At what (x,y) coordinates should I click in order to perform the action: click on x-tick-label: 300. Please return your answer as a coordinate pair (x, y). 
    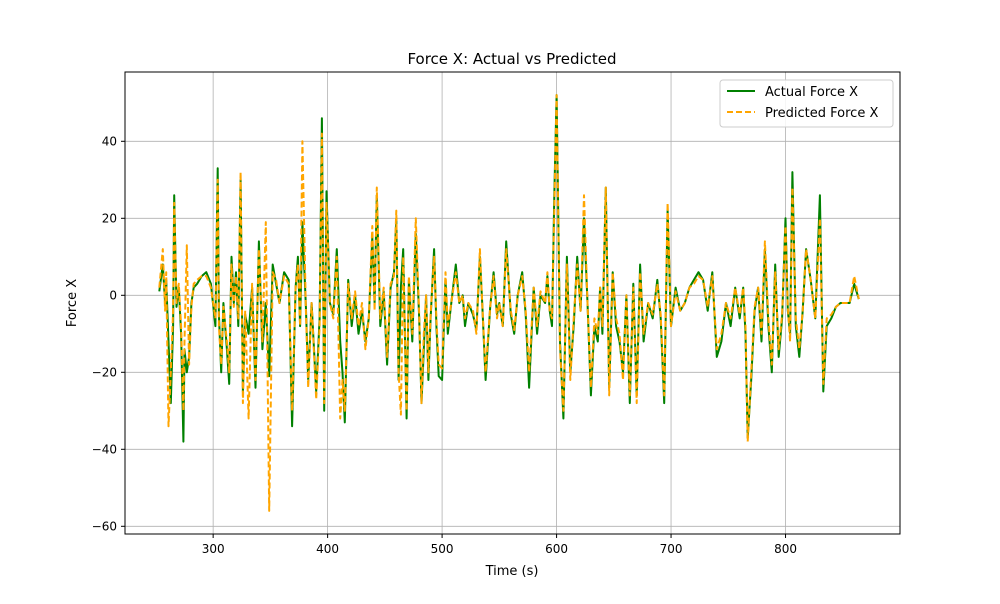
    Looking at the image, I should click on (213, 549).